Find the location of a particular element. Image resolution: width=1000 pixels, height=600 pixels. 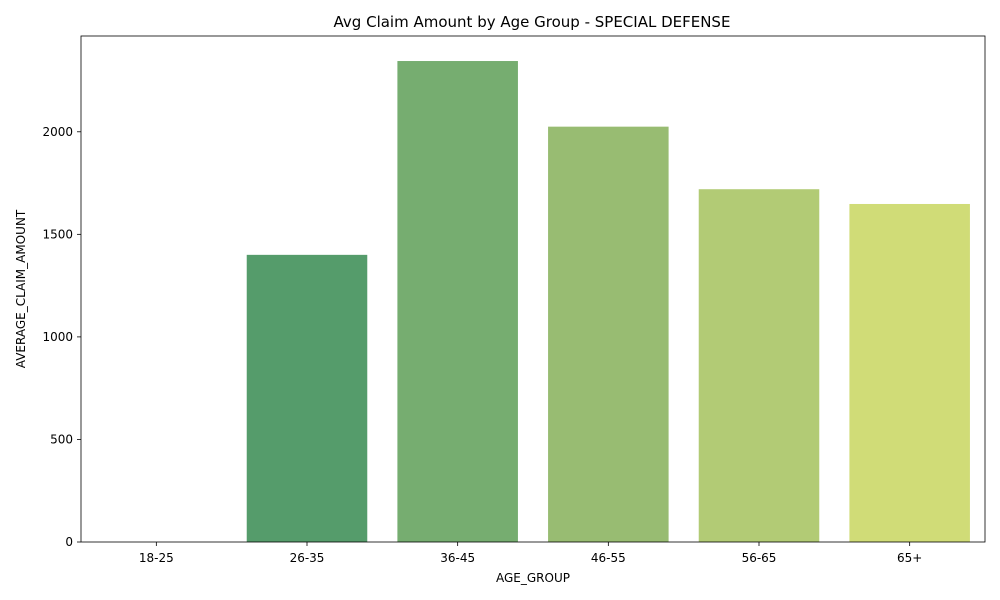

bar-65+ is located at coordinates (909, 372).